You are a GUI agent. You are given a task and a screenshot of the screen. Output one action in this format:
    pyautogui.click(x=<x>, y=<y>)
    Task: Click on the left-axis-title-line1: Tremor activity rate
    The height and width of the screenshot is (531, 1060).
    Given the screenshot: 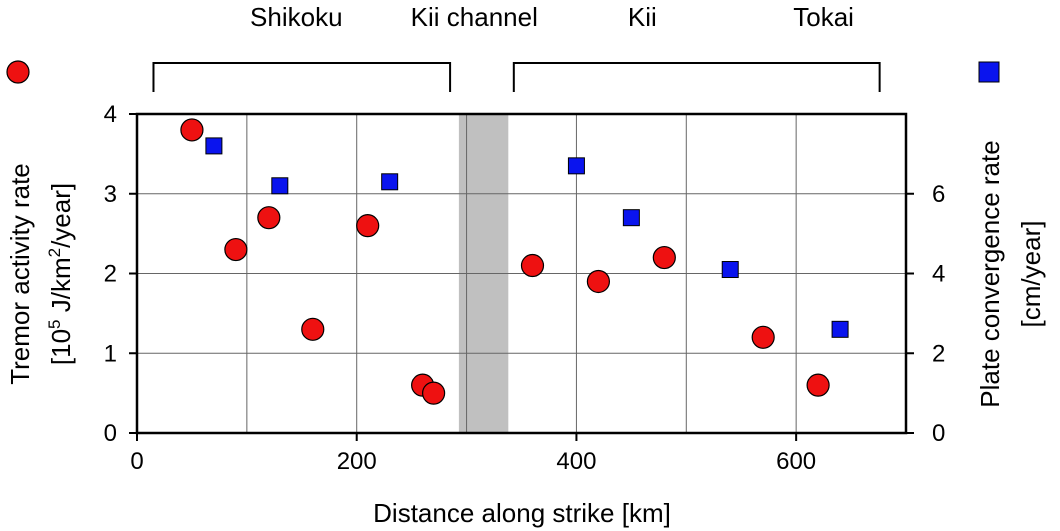 What is the action you would take?
    pyautogui.click(x=20, y=274)
    